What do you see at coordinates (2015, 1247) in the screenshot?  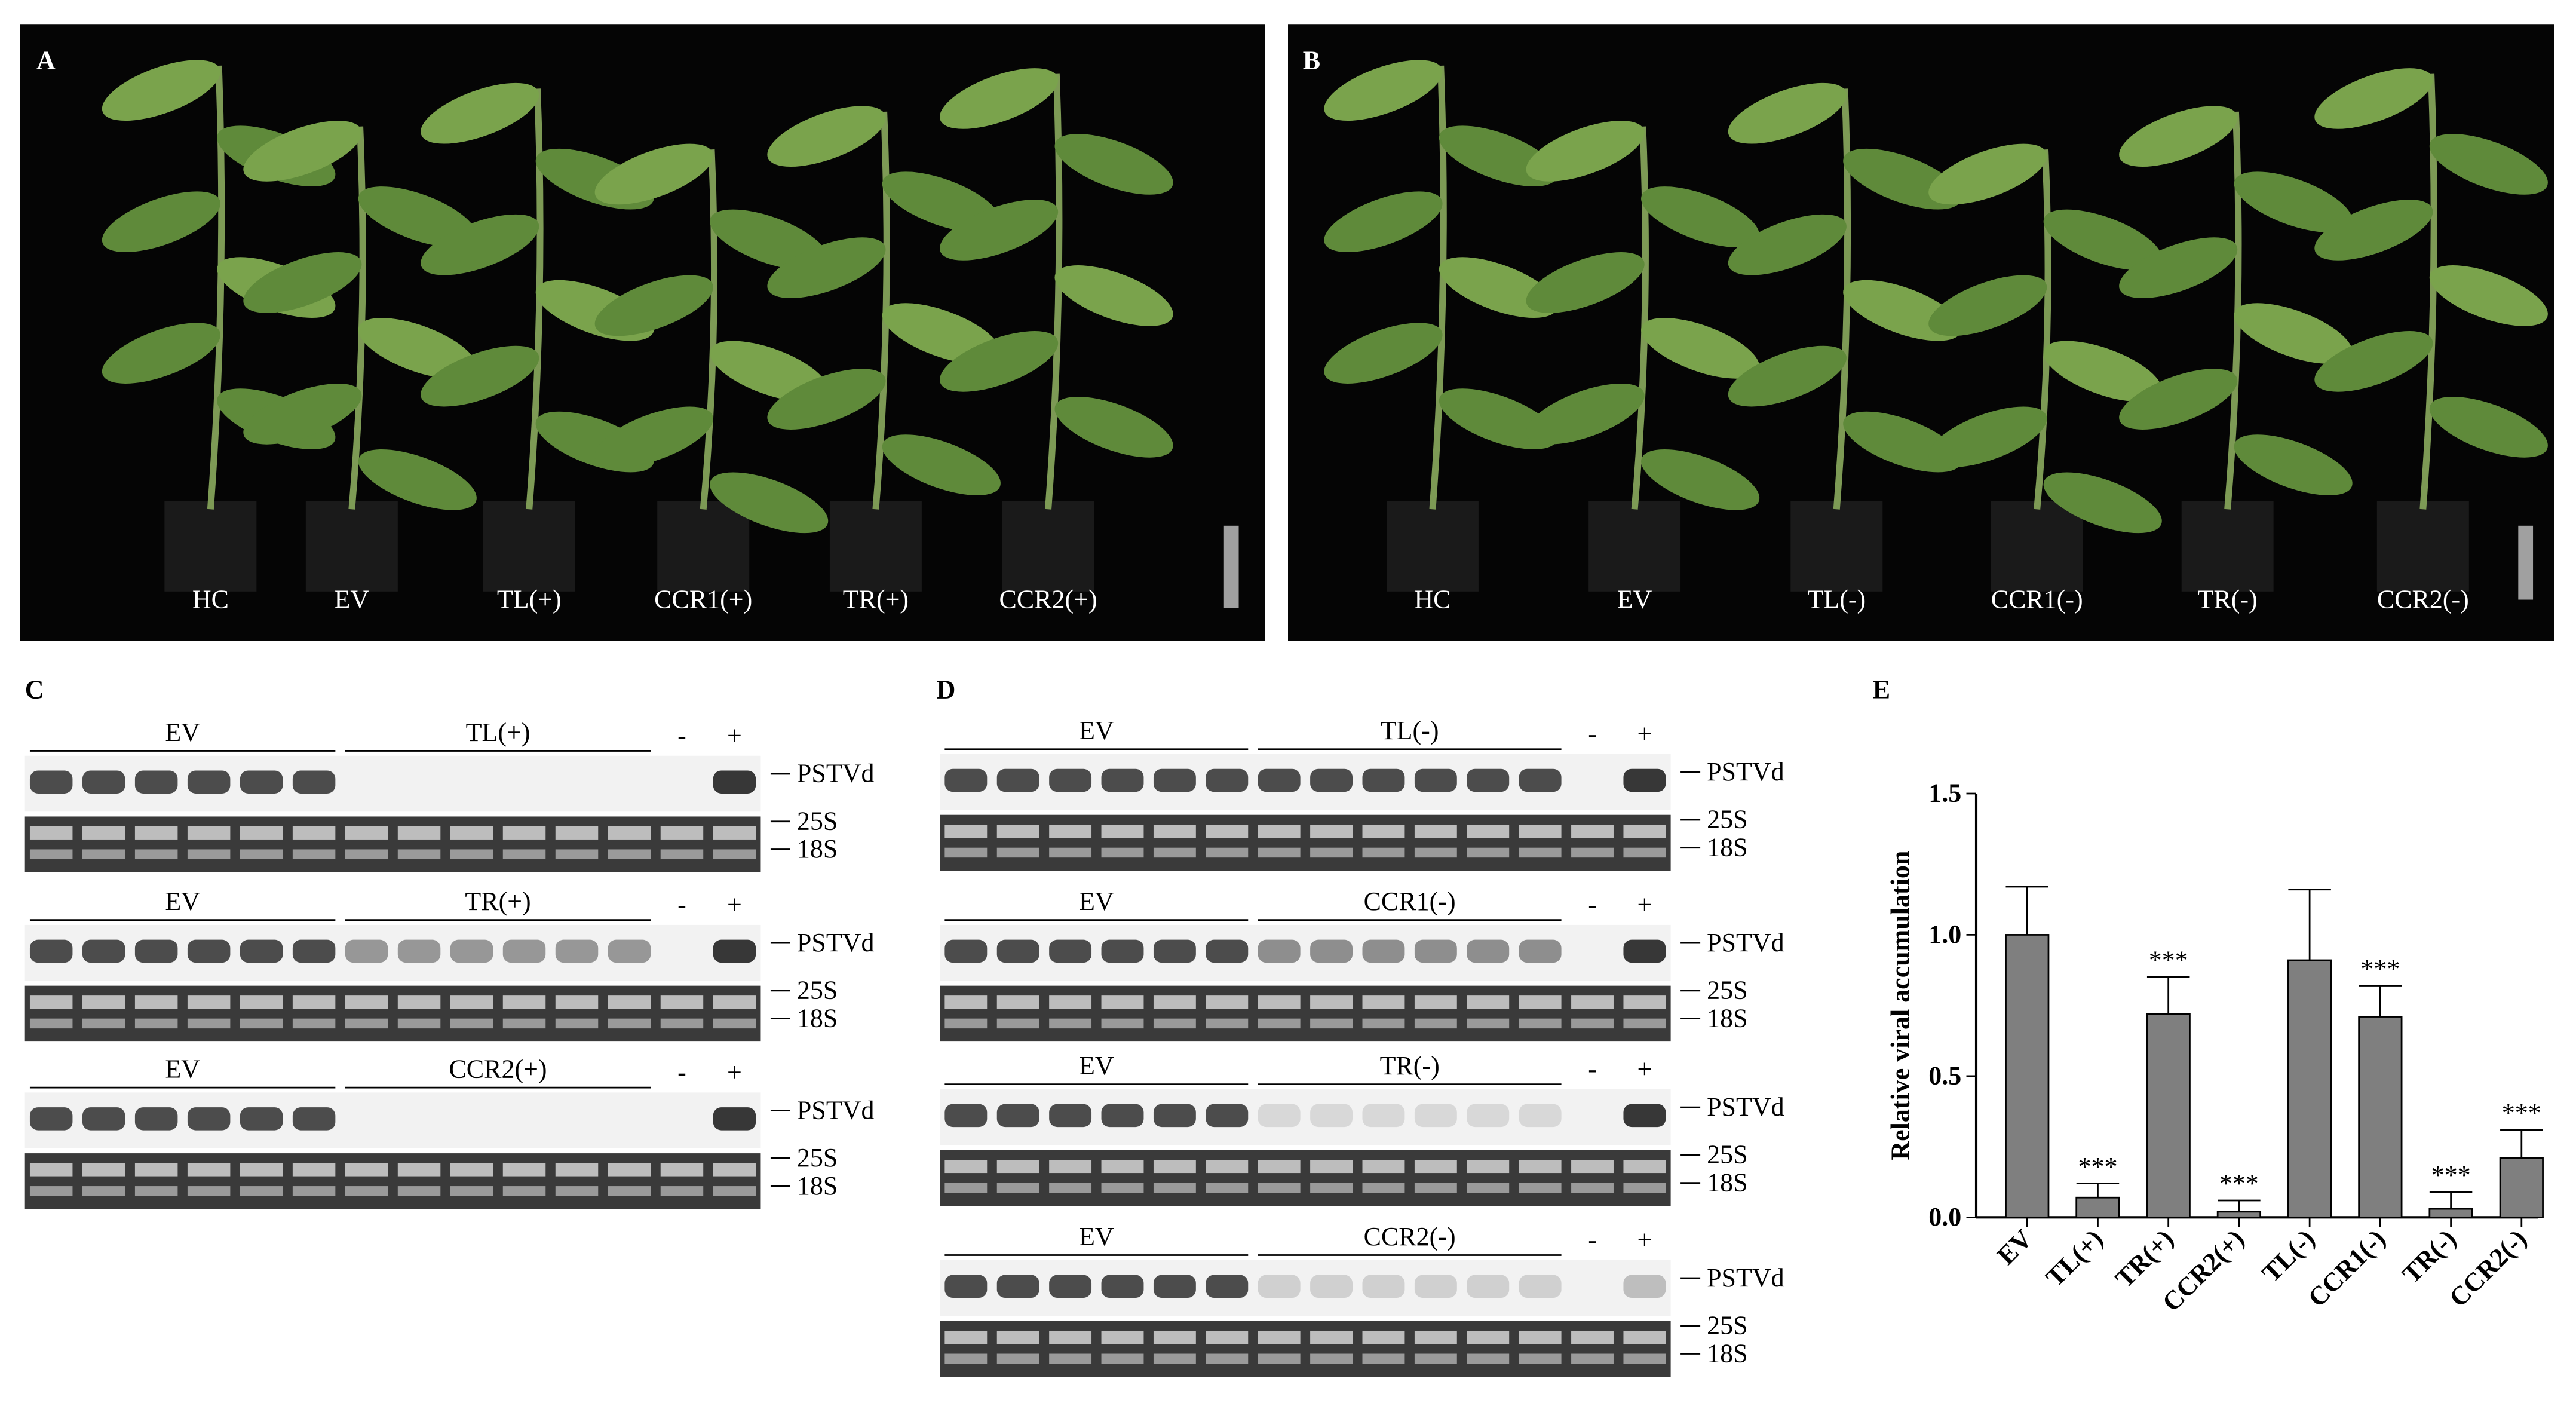 I see `x-tick-label: EV` at bounding box center [2015, 1247].